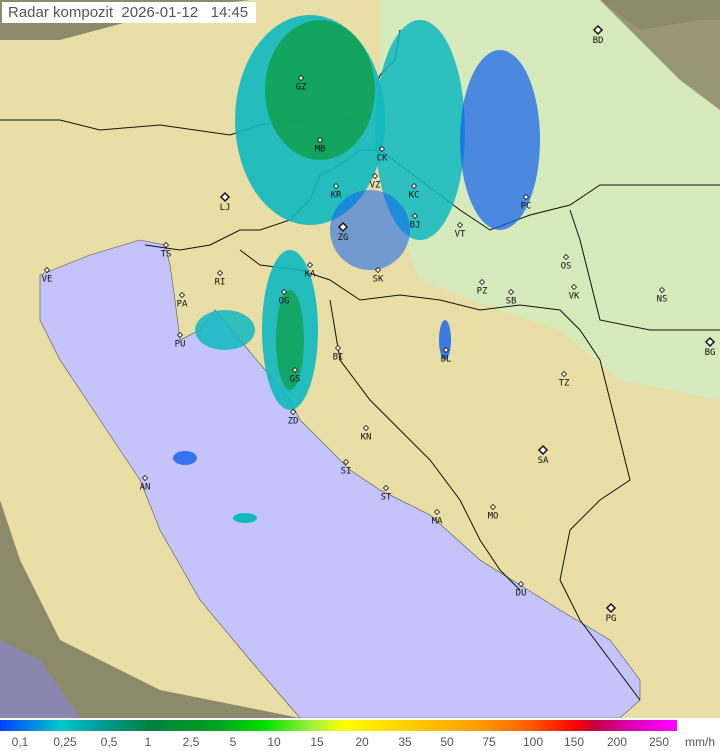  I want to click on city-vk: VK, so click(574, 292).